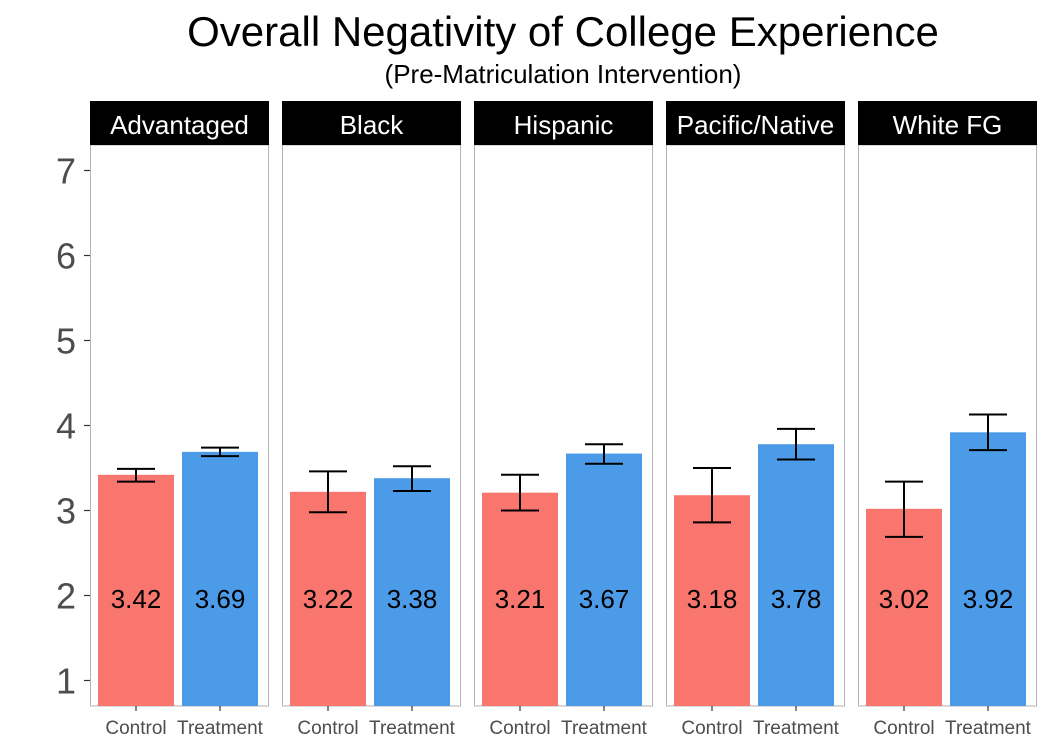 The width and height of the screenshot is (1050, 750). What do you see at coordinates (66, 171) in the screenshot?
I see `y-tick-label: 7` at bounding box center [66, 171].